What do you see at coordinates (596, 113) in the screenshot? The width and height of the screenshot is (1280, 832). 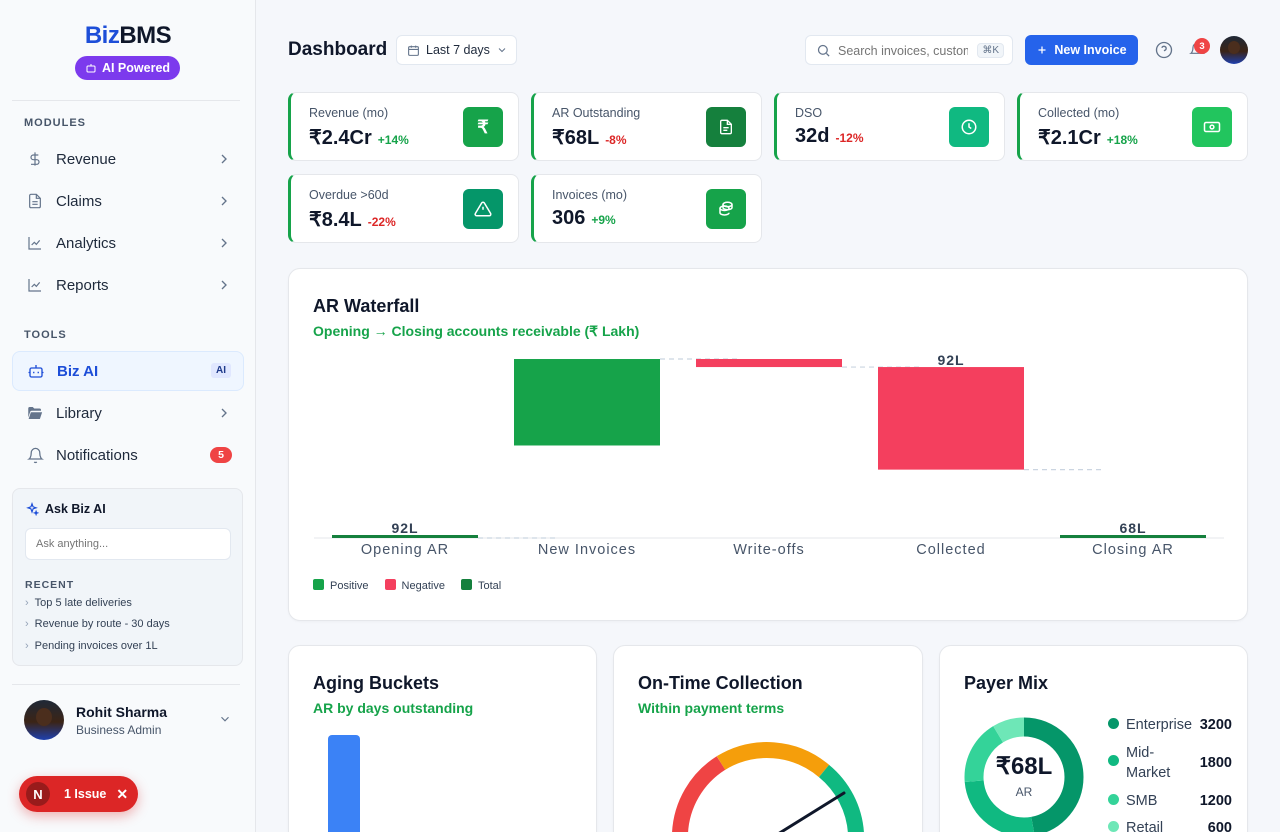 I see `kpi-label: AR Outstanding` at bounding box center [596, 113].